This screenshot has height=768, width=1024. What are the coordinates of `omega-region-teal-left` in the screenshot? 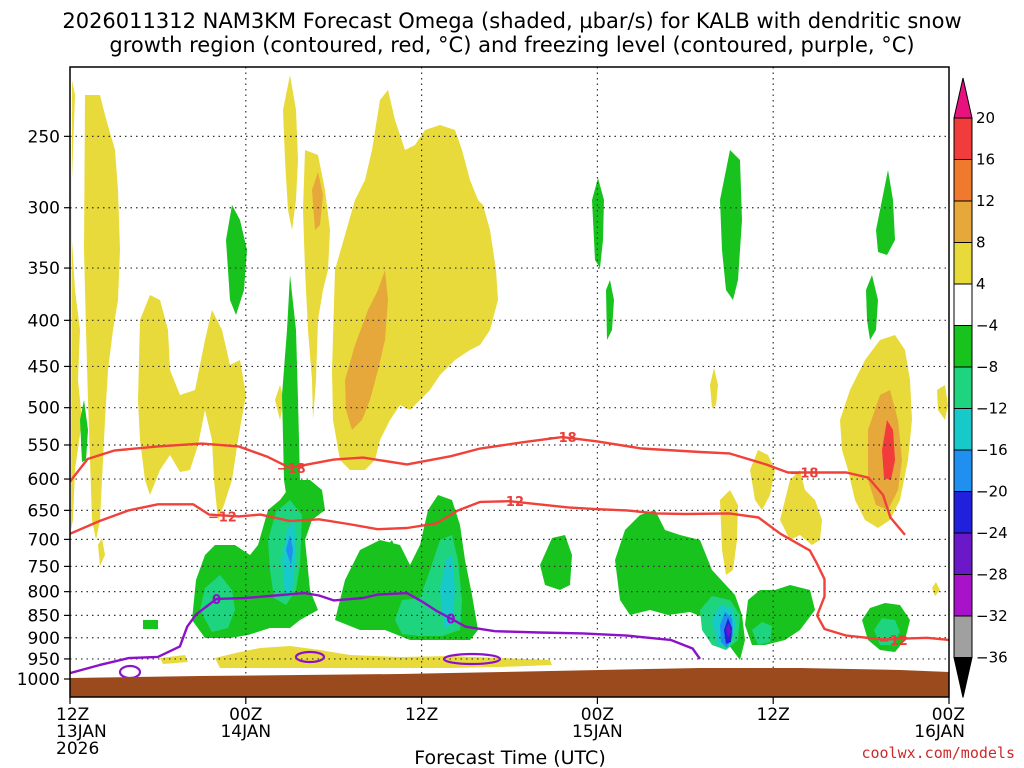 It's located at (217, 603).